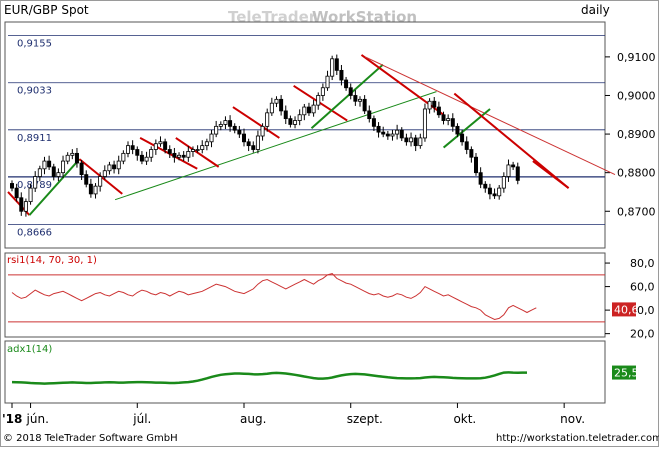  Describe the element at coordinates (34, 44) in the screenshot. I see `level-label-0: 0,9155` at that location.